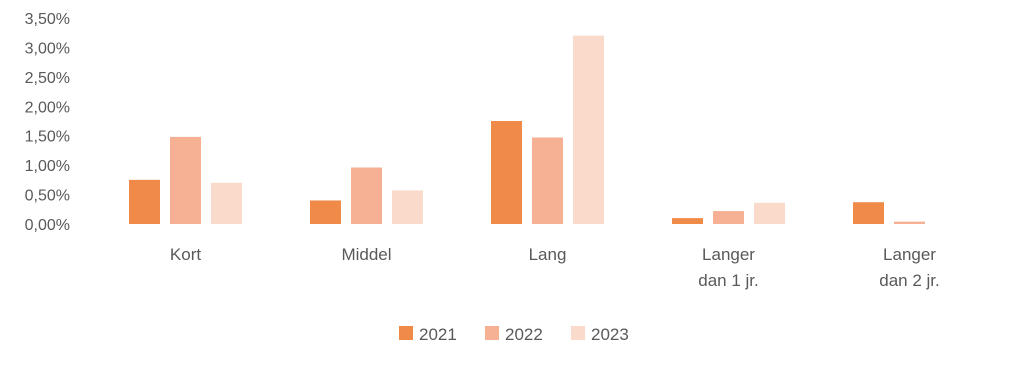  I want to click on x-category-label: Kort, so click(185, 254).